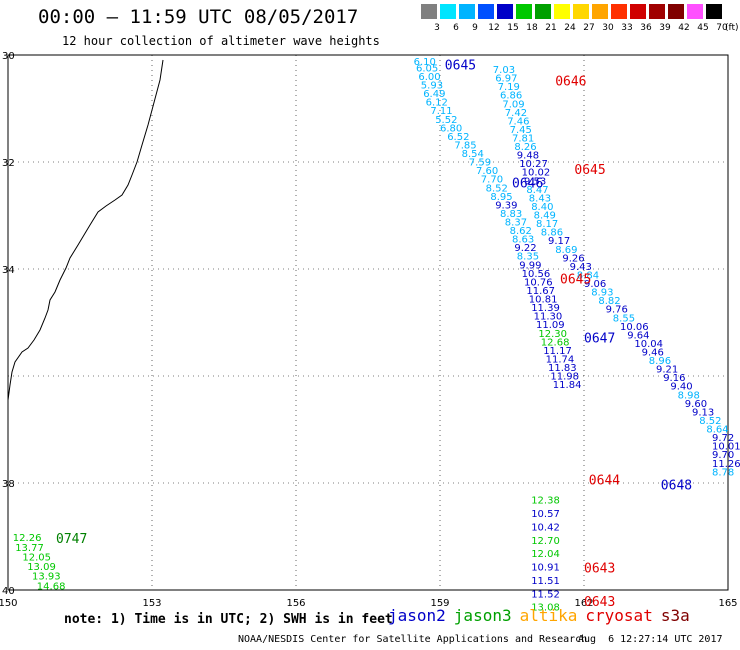 Image resolution: width=740 pixels, height=650 pixels. What do you see at coordinates (727, 603) in the screenshot?
I see `longitude-tick-label: 165` at bounding box center [727, 603].